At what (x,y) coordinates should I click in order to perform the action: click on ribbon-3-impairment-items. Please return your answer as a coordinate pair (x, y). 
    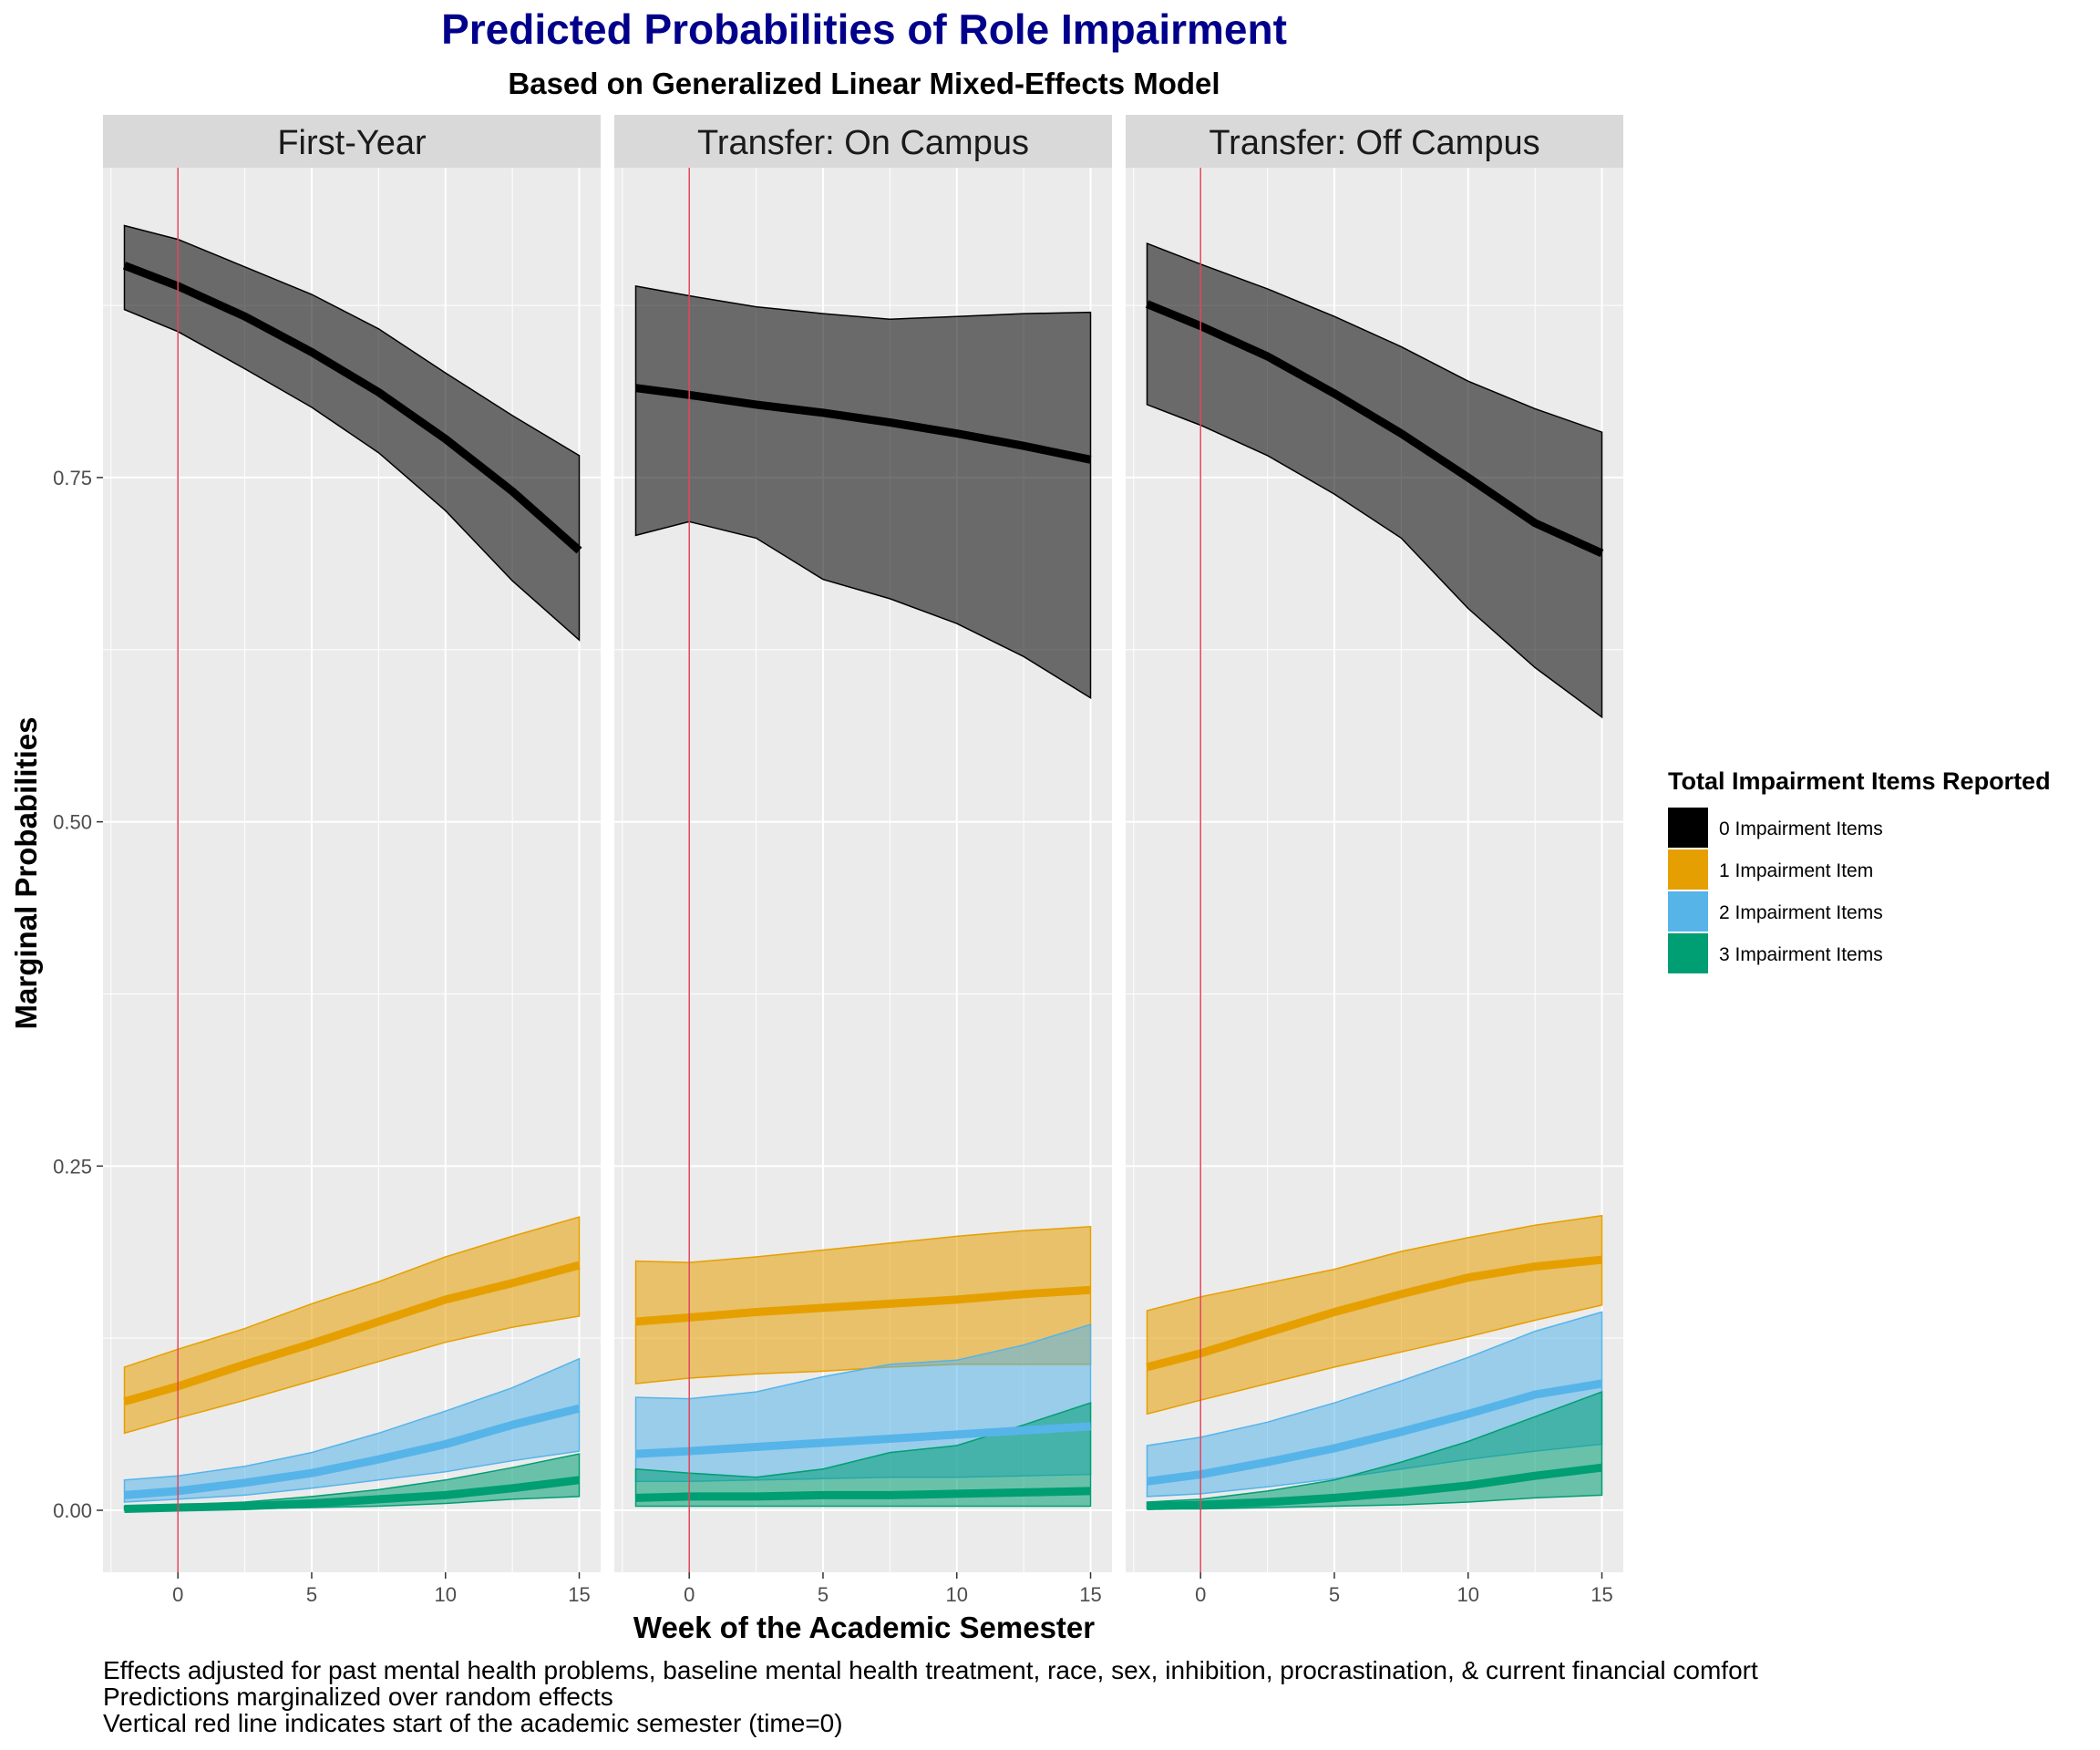
    Looking at the image, I should click on (863, 1455).